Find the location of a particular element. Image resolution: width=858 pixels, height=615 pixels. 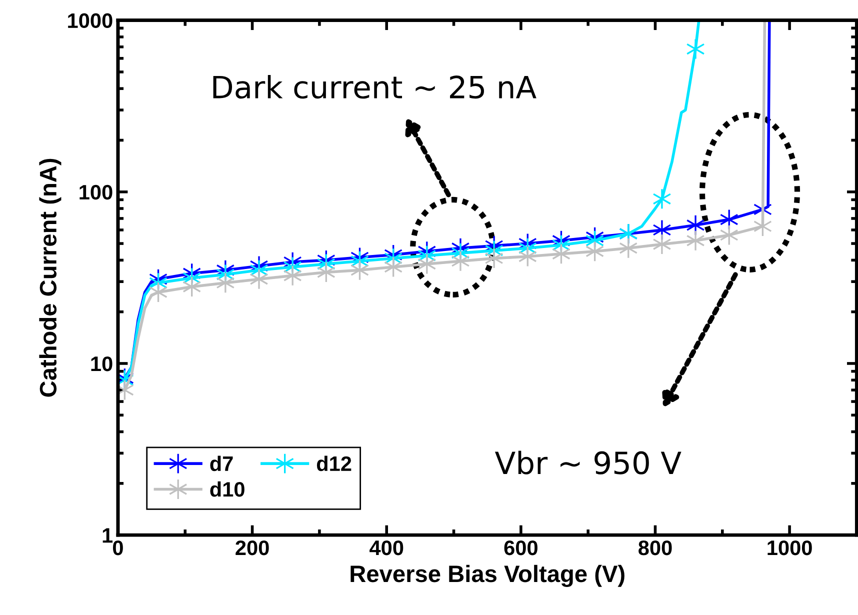

x-tick-label: 200 is located at coordinates (252, 548).